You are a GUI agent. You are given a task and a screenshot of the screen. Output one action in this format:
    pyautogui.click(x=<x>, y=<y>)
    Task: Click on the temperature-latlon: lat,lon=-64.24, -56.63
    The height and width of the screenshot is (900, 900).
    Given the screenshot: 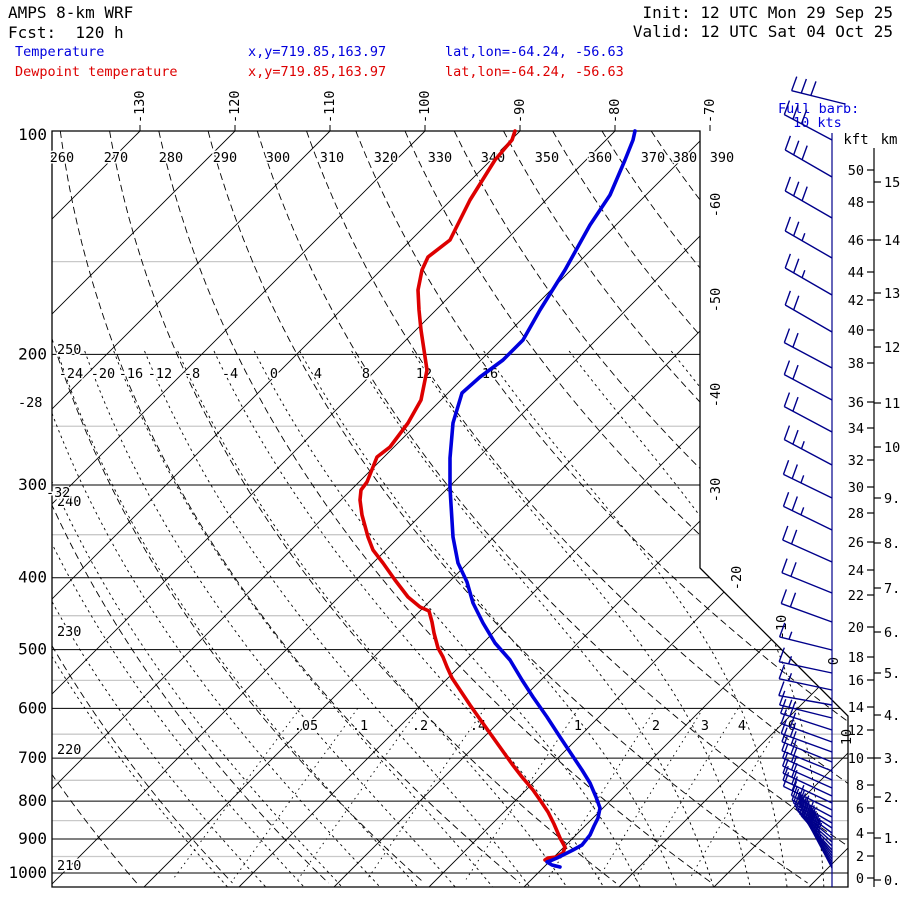 What is the action you would take?
    pyautogui.click(x=534, y=52)
    